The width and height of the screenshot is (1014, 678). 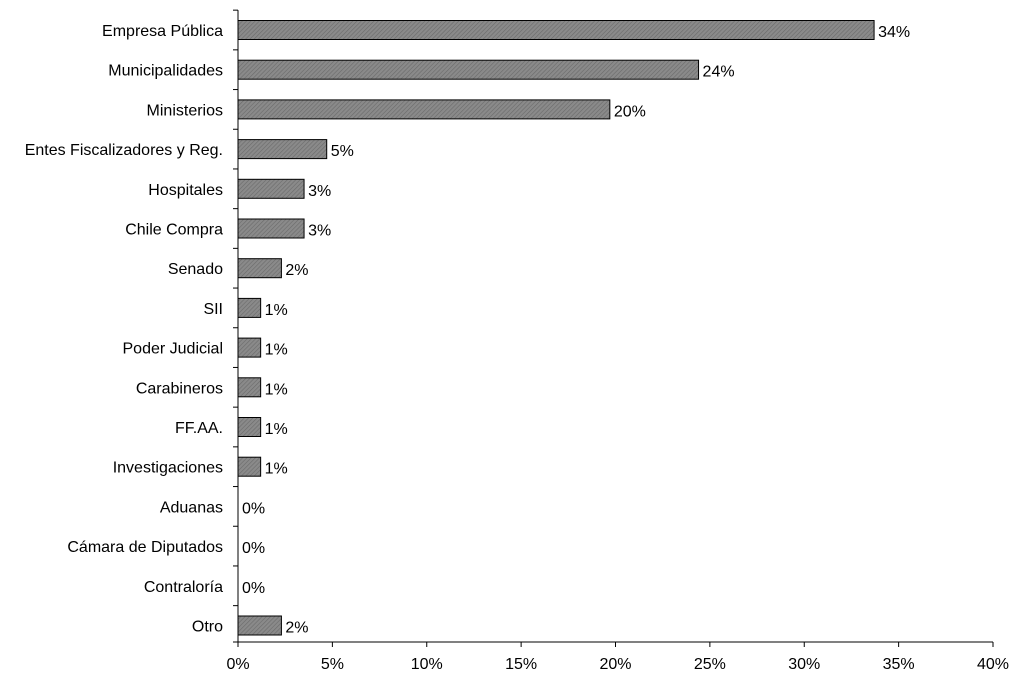 What do you see at coordinates (185, 190) in the screenshot?
I see `category-label-hospitales: Hospitales` at bounding box center [185, 190].